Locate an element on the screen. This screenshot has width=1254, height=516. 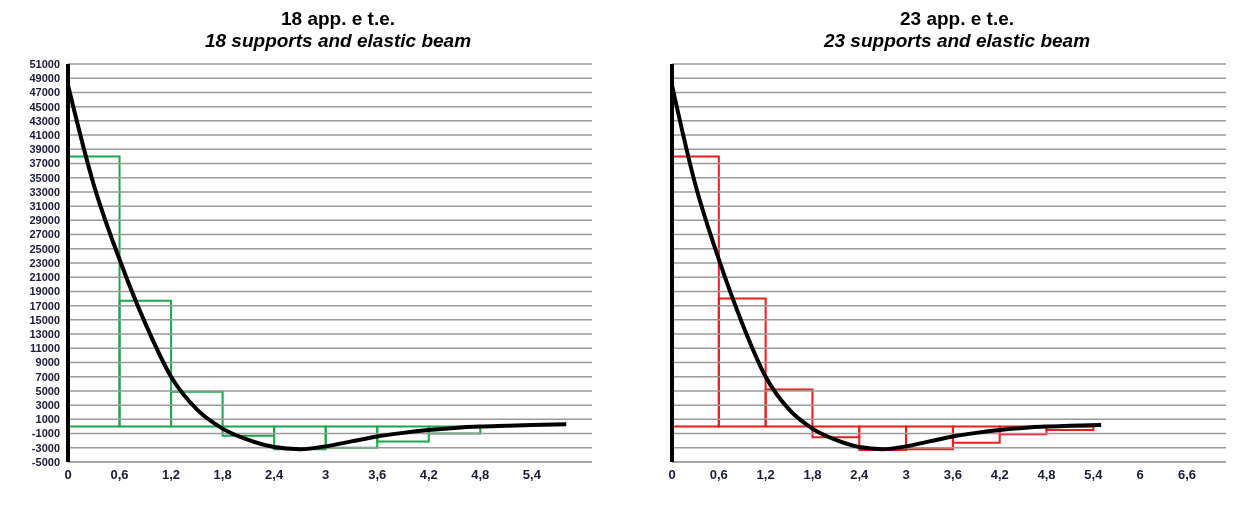
y-tick-label: 3000 is located at coordinates (47, 405).